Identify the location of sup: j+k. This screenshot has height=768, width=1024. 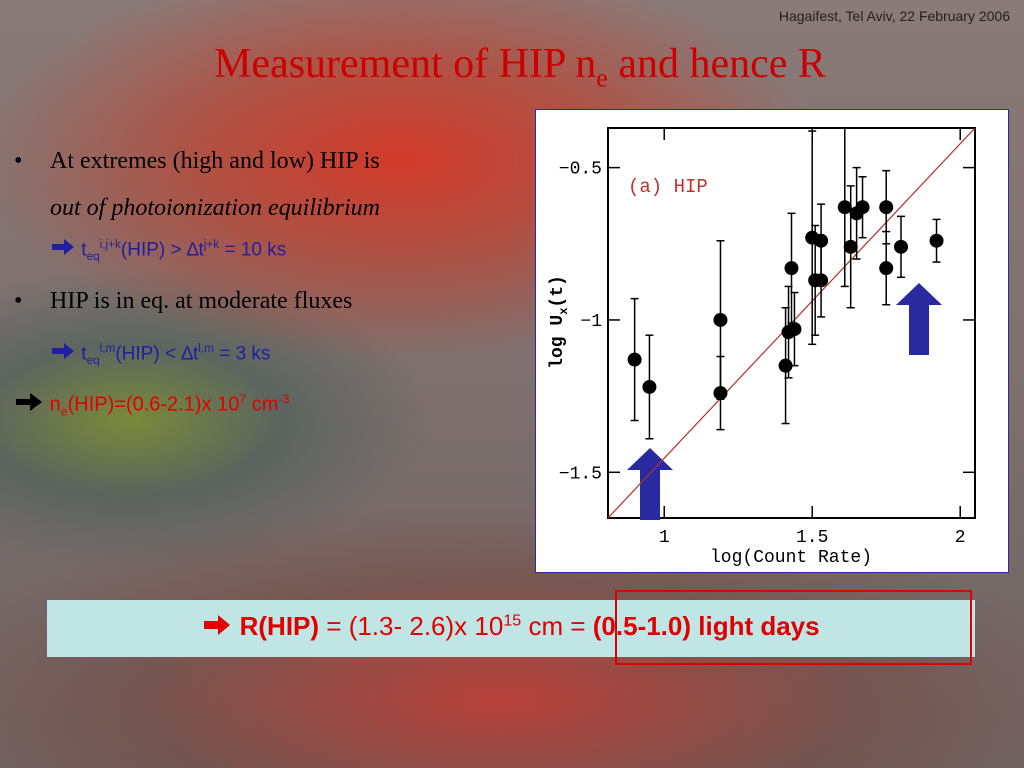
(211, 244).